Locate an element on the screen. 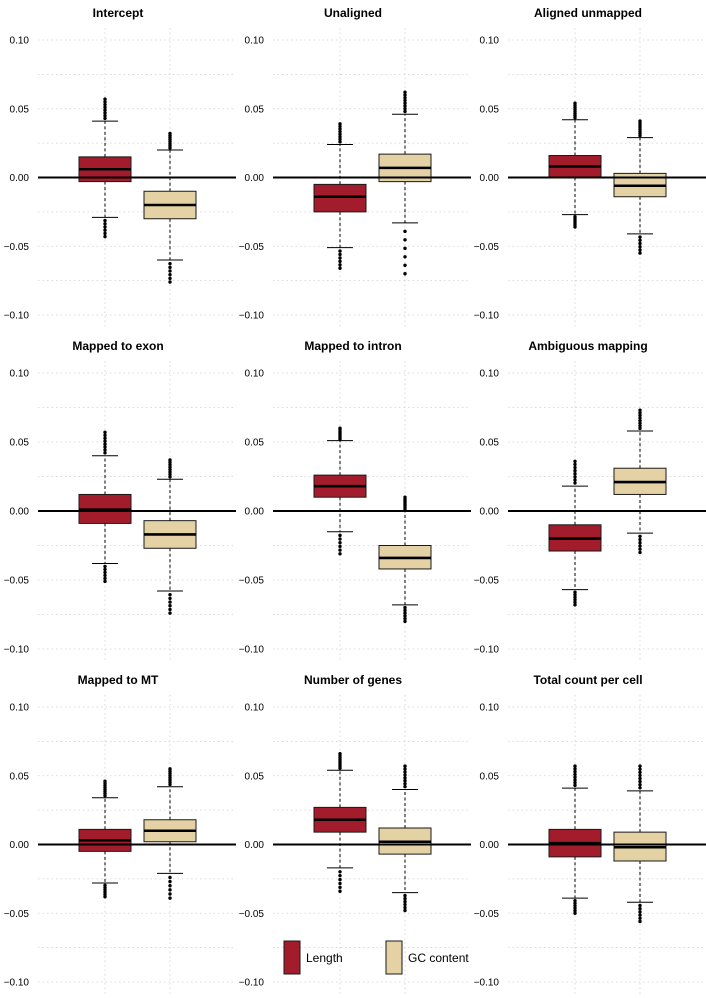 This screenshot has width=706, height=998. panel-title: Mapped to intron is located at coordinates (352, 346).